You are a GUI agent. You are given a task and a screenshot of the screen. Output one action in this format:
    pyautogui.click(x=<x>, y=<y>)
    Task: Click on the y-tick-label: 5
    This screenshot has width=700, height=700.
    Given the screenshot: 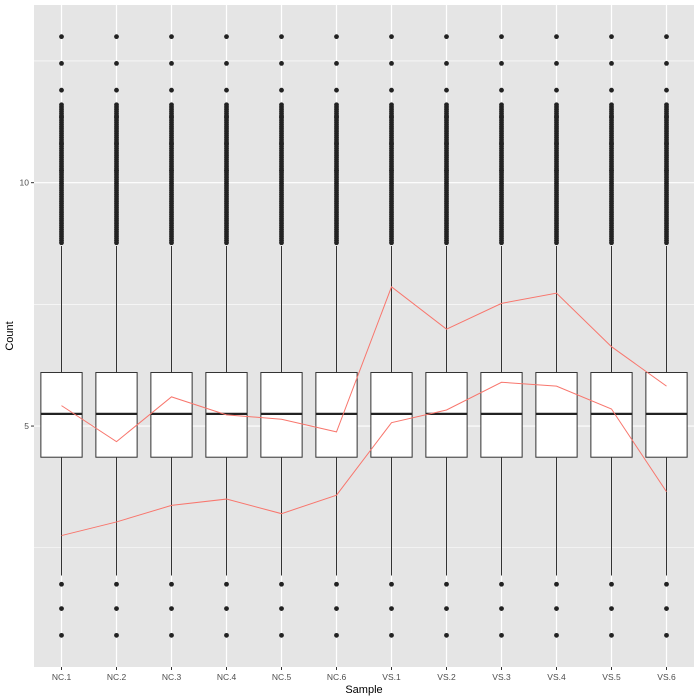 What is the action you would take?
    pyautogui.click(x=26, y=426)
    